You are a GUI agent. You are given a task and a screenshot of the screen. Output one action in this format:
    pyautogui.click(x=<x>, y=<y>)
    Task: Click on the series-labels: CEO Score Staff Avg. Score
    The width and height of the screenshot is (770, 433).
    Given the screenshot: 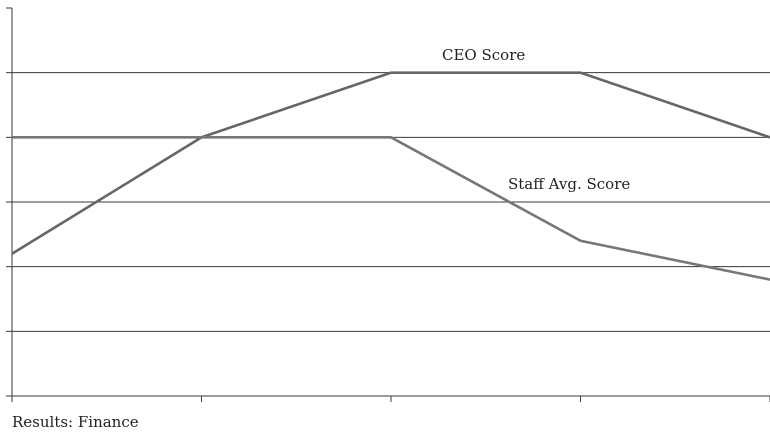 What is the action you would take?
    pyautogui.click(x=536, y=119)
    